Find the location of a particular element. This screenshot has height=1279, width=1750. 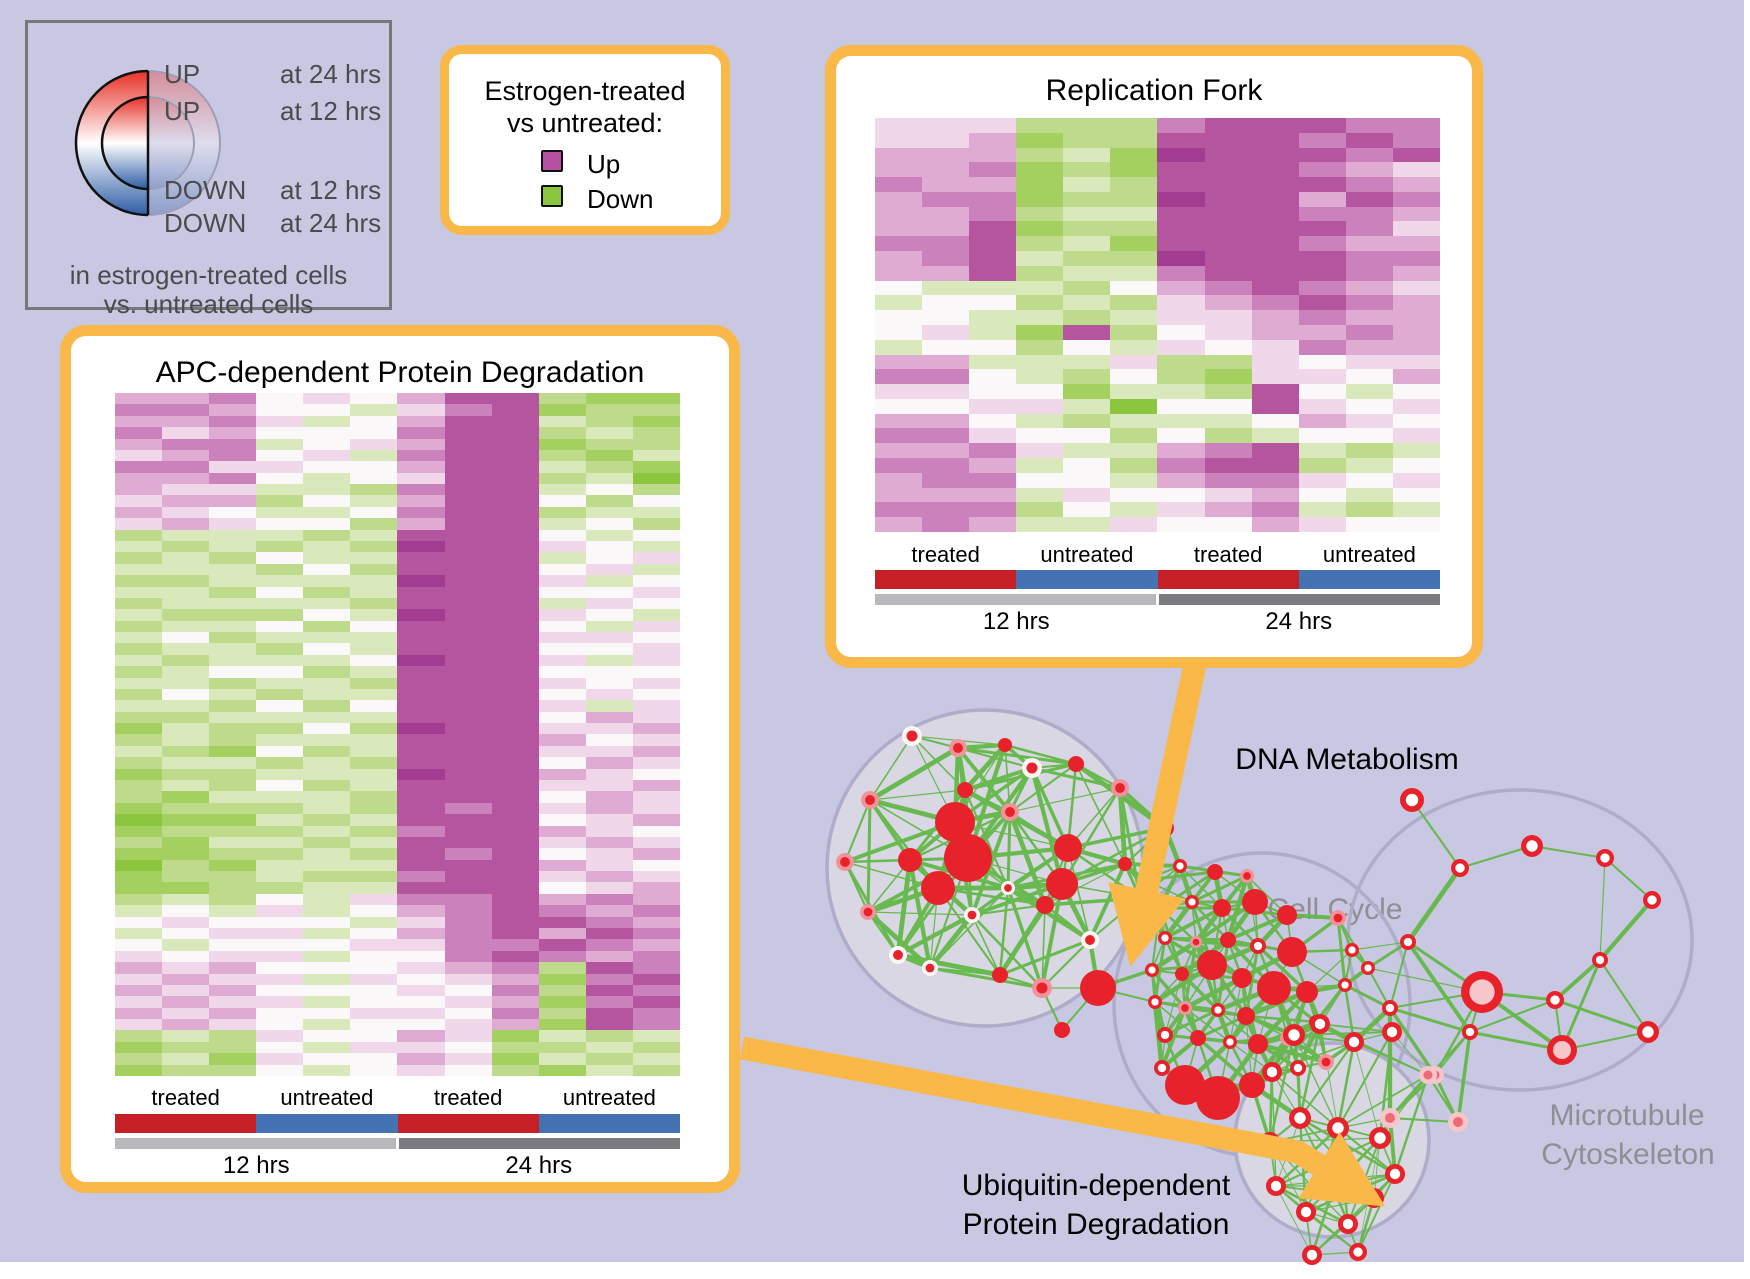

down-label: Down is located at coordinates (620, 199).